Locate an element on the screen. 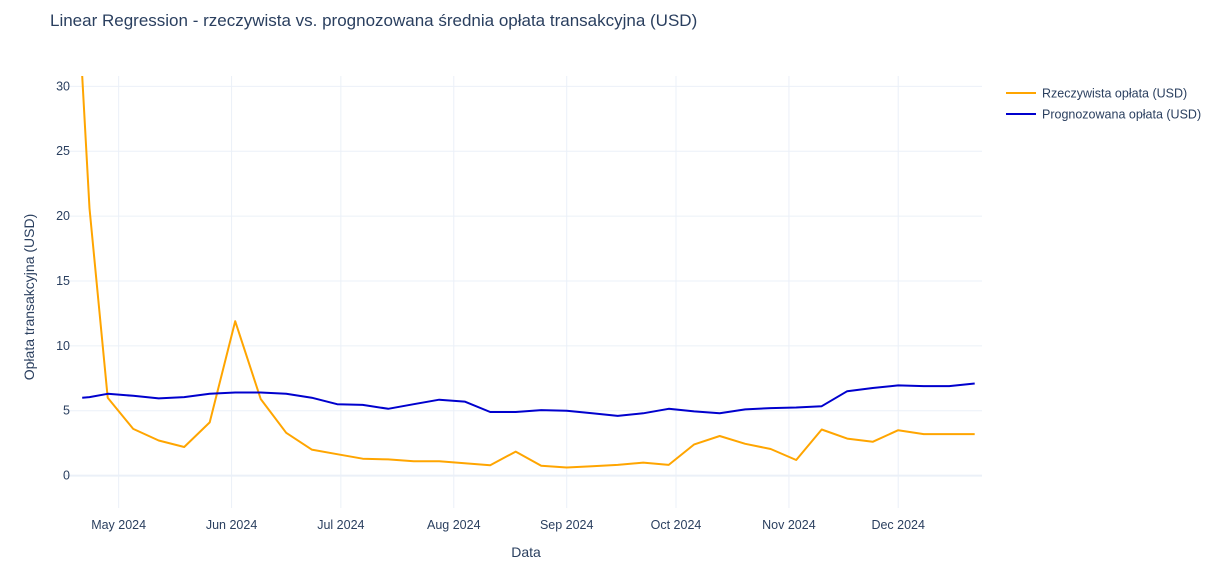 The width and height of the screenshot is (1224, 571). x-tick-label: Nov 2024 is located at coordinates (789, 525).